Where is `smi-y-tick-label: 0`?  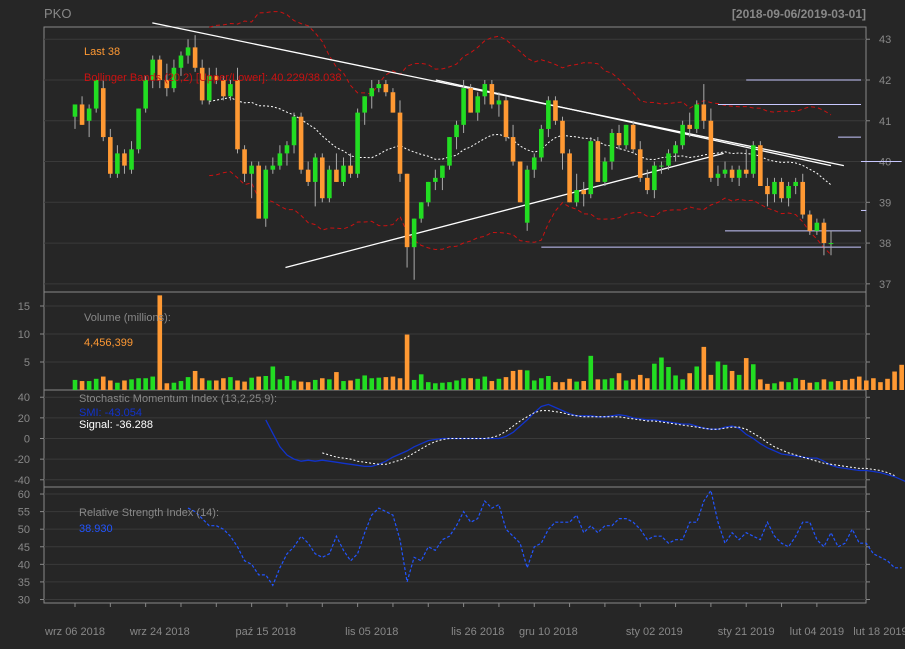
smi-y-tick-label: 0 is located at coordinates (27, 440).